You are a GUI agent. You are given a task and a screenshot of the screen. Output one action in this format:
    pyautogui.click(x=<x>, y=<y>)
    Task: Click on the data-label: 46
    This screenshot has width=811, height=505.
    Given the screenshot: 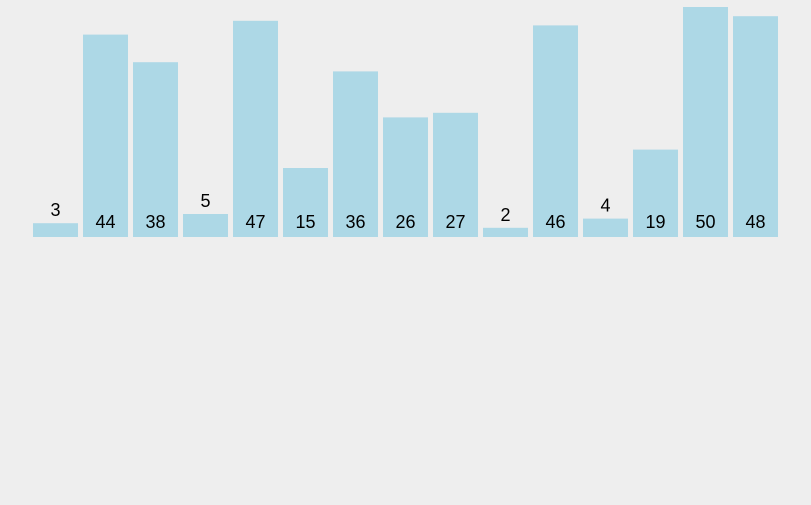 What is the action you would take?
    pyautogui.click(x=555, y=222)
    